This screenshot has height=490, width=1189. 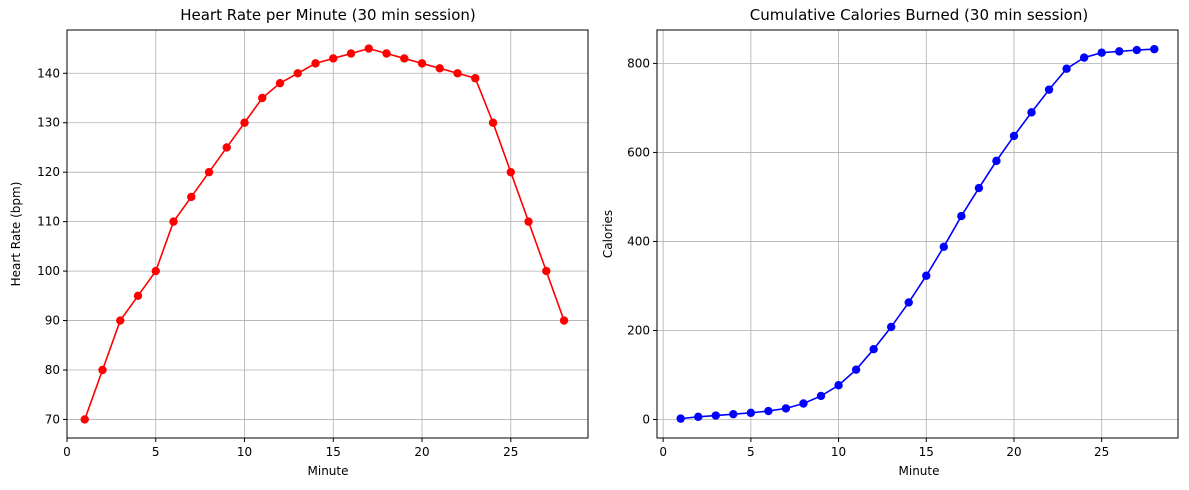 I want to click on y-axis-ticks: 0 200 400 600 800, so click(x=642, y=241).